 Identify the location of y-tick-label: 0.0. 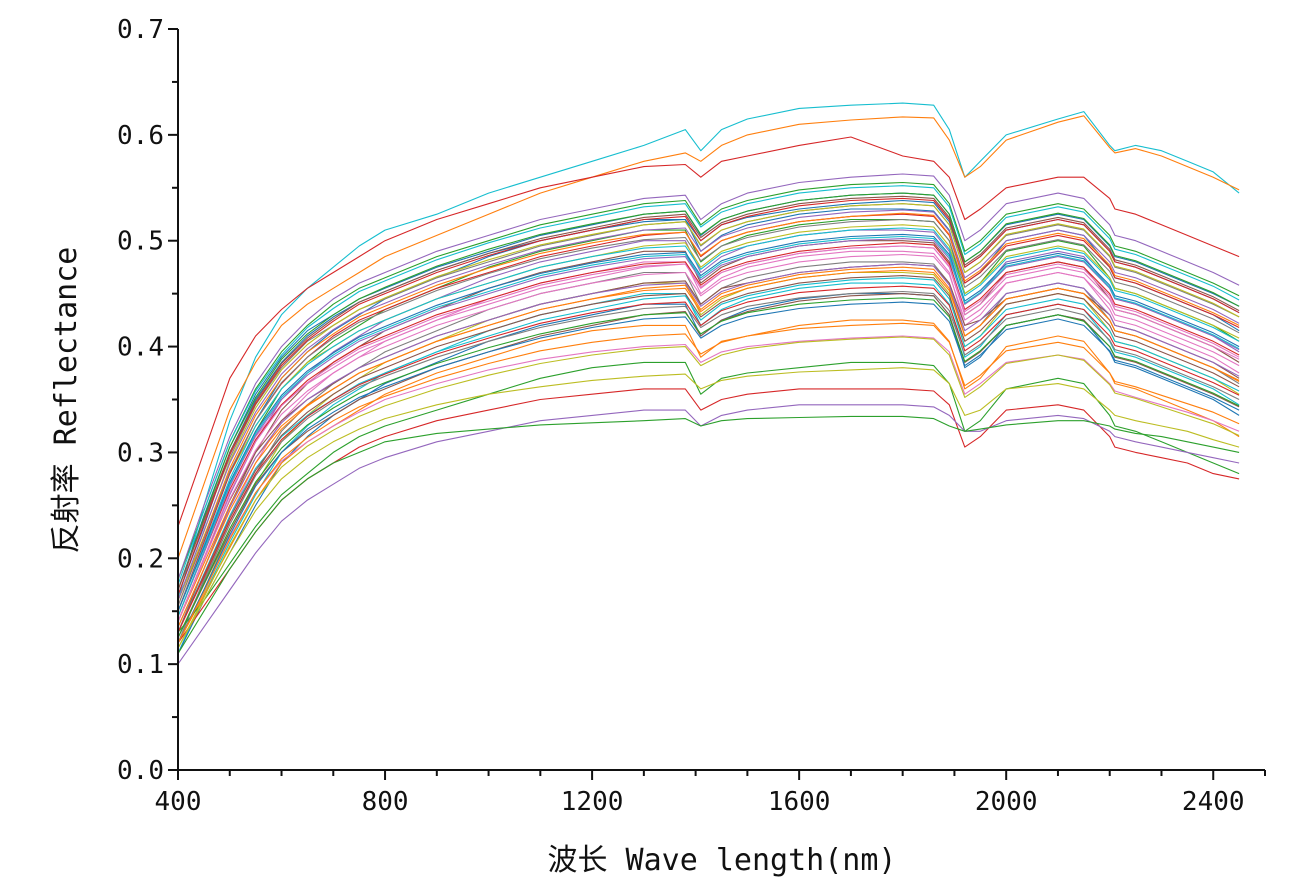
(140, 771).